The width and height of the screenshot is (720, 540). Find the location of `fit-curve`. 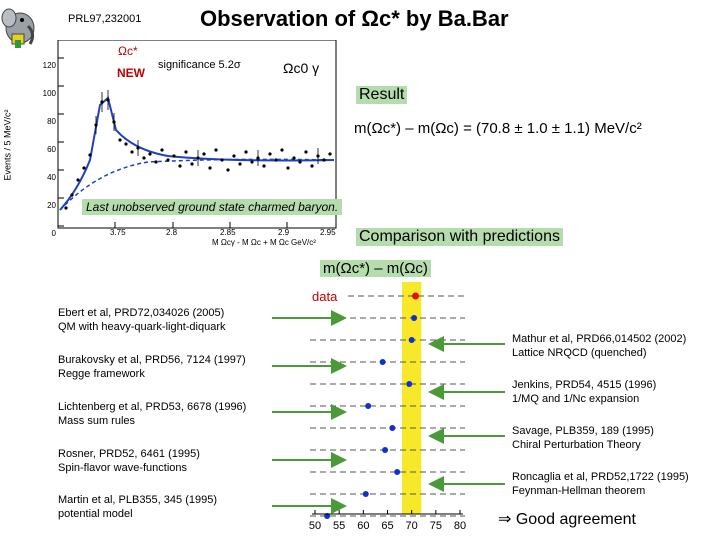

fit-curve is located at coordinates (197, 153).